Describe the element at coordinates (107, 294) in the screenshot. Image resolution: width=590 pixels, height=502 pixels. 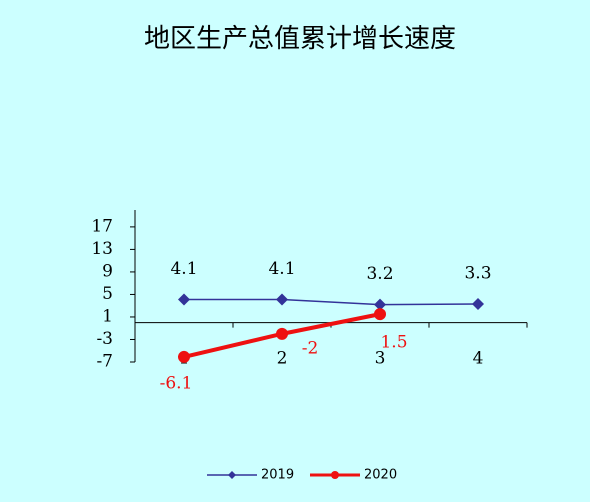
I see `y-tick-label: 5` at that location.